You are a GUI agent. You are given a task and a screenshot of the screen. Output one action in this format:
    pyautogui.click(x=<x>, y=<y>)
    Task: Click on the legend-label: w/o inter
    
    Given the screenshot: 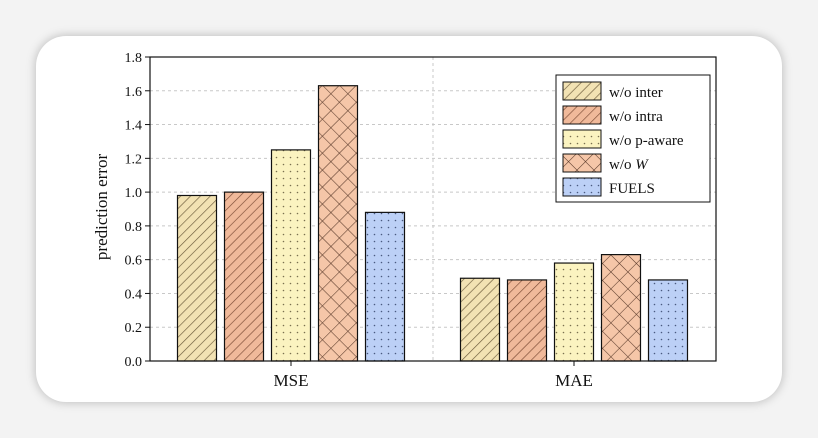 What is the action you would take?
    pyautogui.click(x=636, y=93)
    